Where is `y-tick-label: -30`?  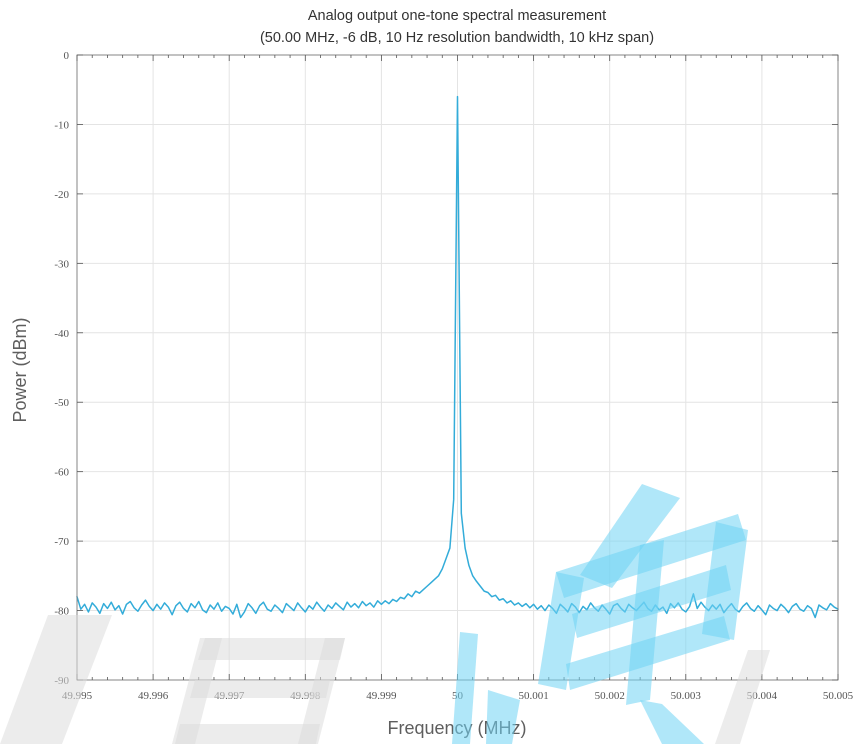
y-tick-label: -30 is located at coordinates (61, 264).